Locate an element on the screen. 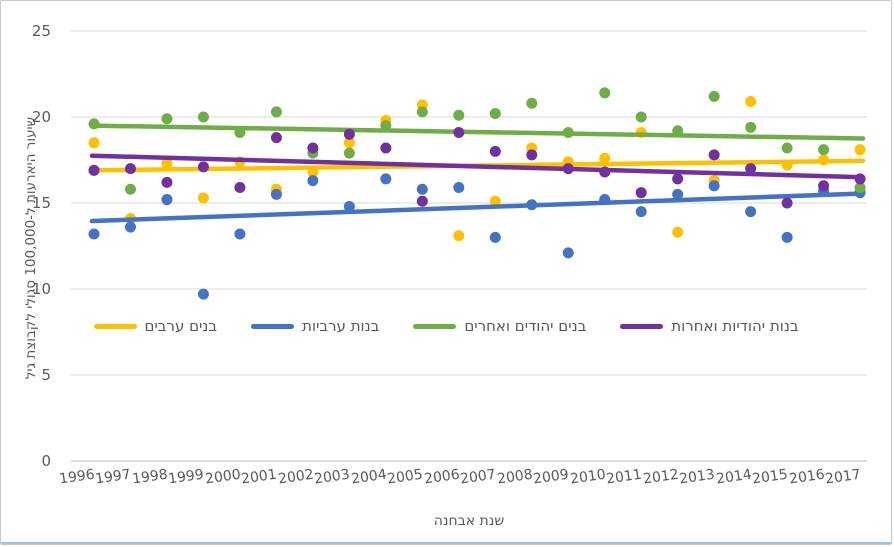  legend-label: בנות ערביות is located at coordinates (341, 326).